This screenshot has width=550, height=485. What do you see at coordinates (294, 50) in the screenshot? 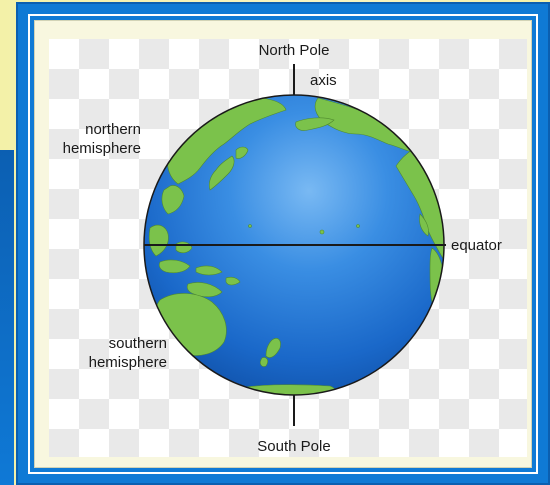
I see `north-pole-label: North Pole` at bounding box center [294, 50].